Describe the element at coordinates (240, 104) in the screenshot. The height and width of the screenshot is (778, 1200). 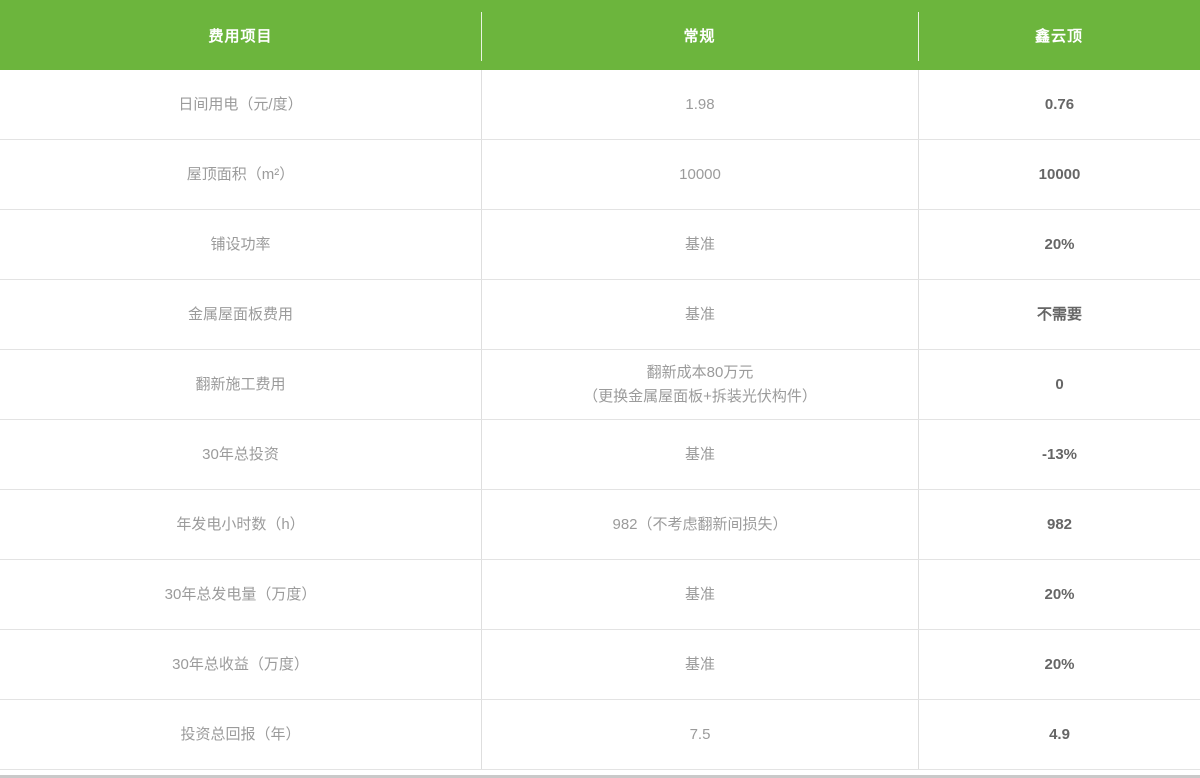
I see `cell-fee-item: 日间用电（元/度）` at that location.